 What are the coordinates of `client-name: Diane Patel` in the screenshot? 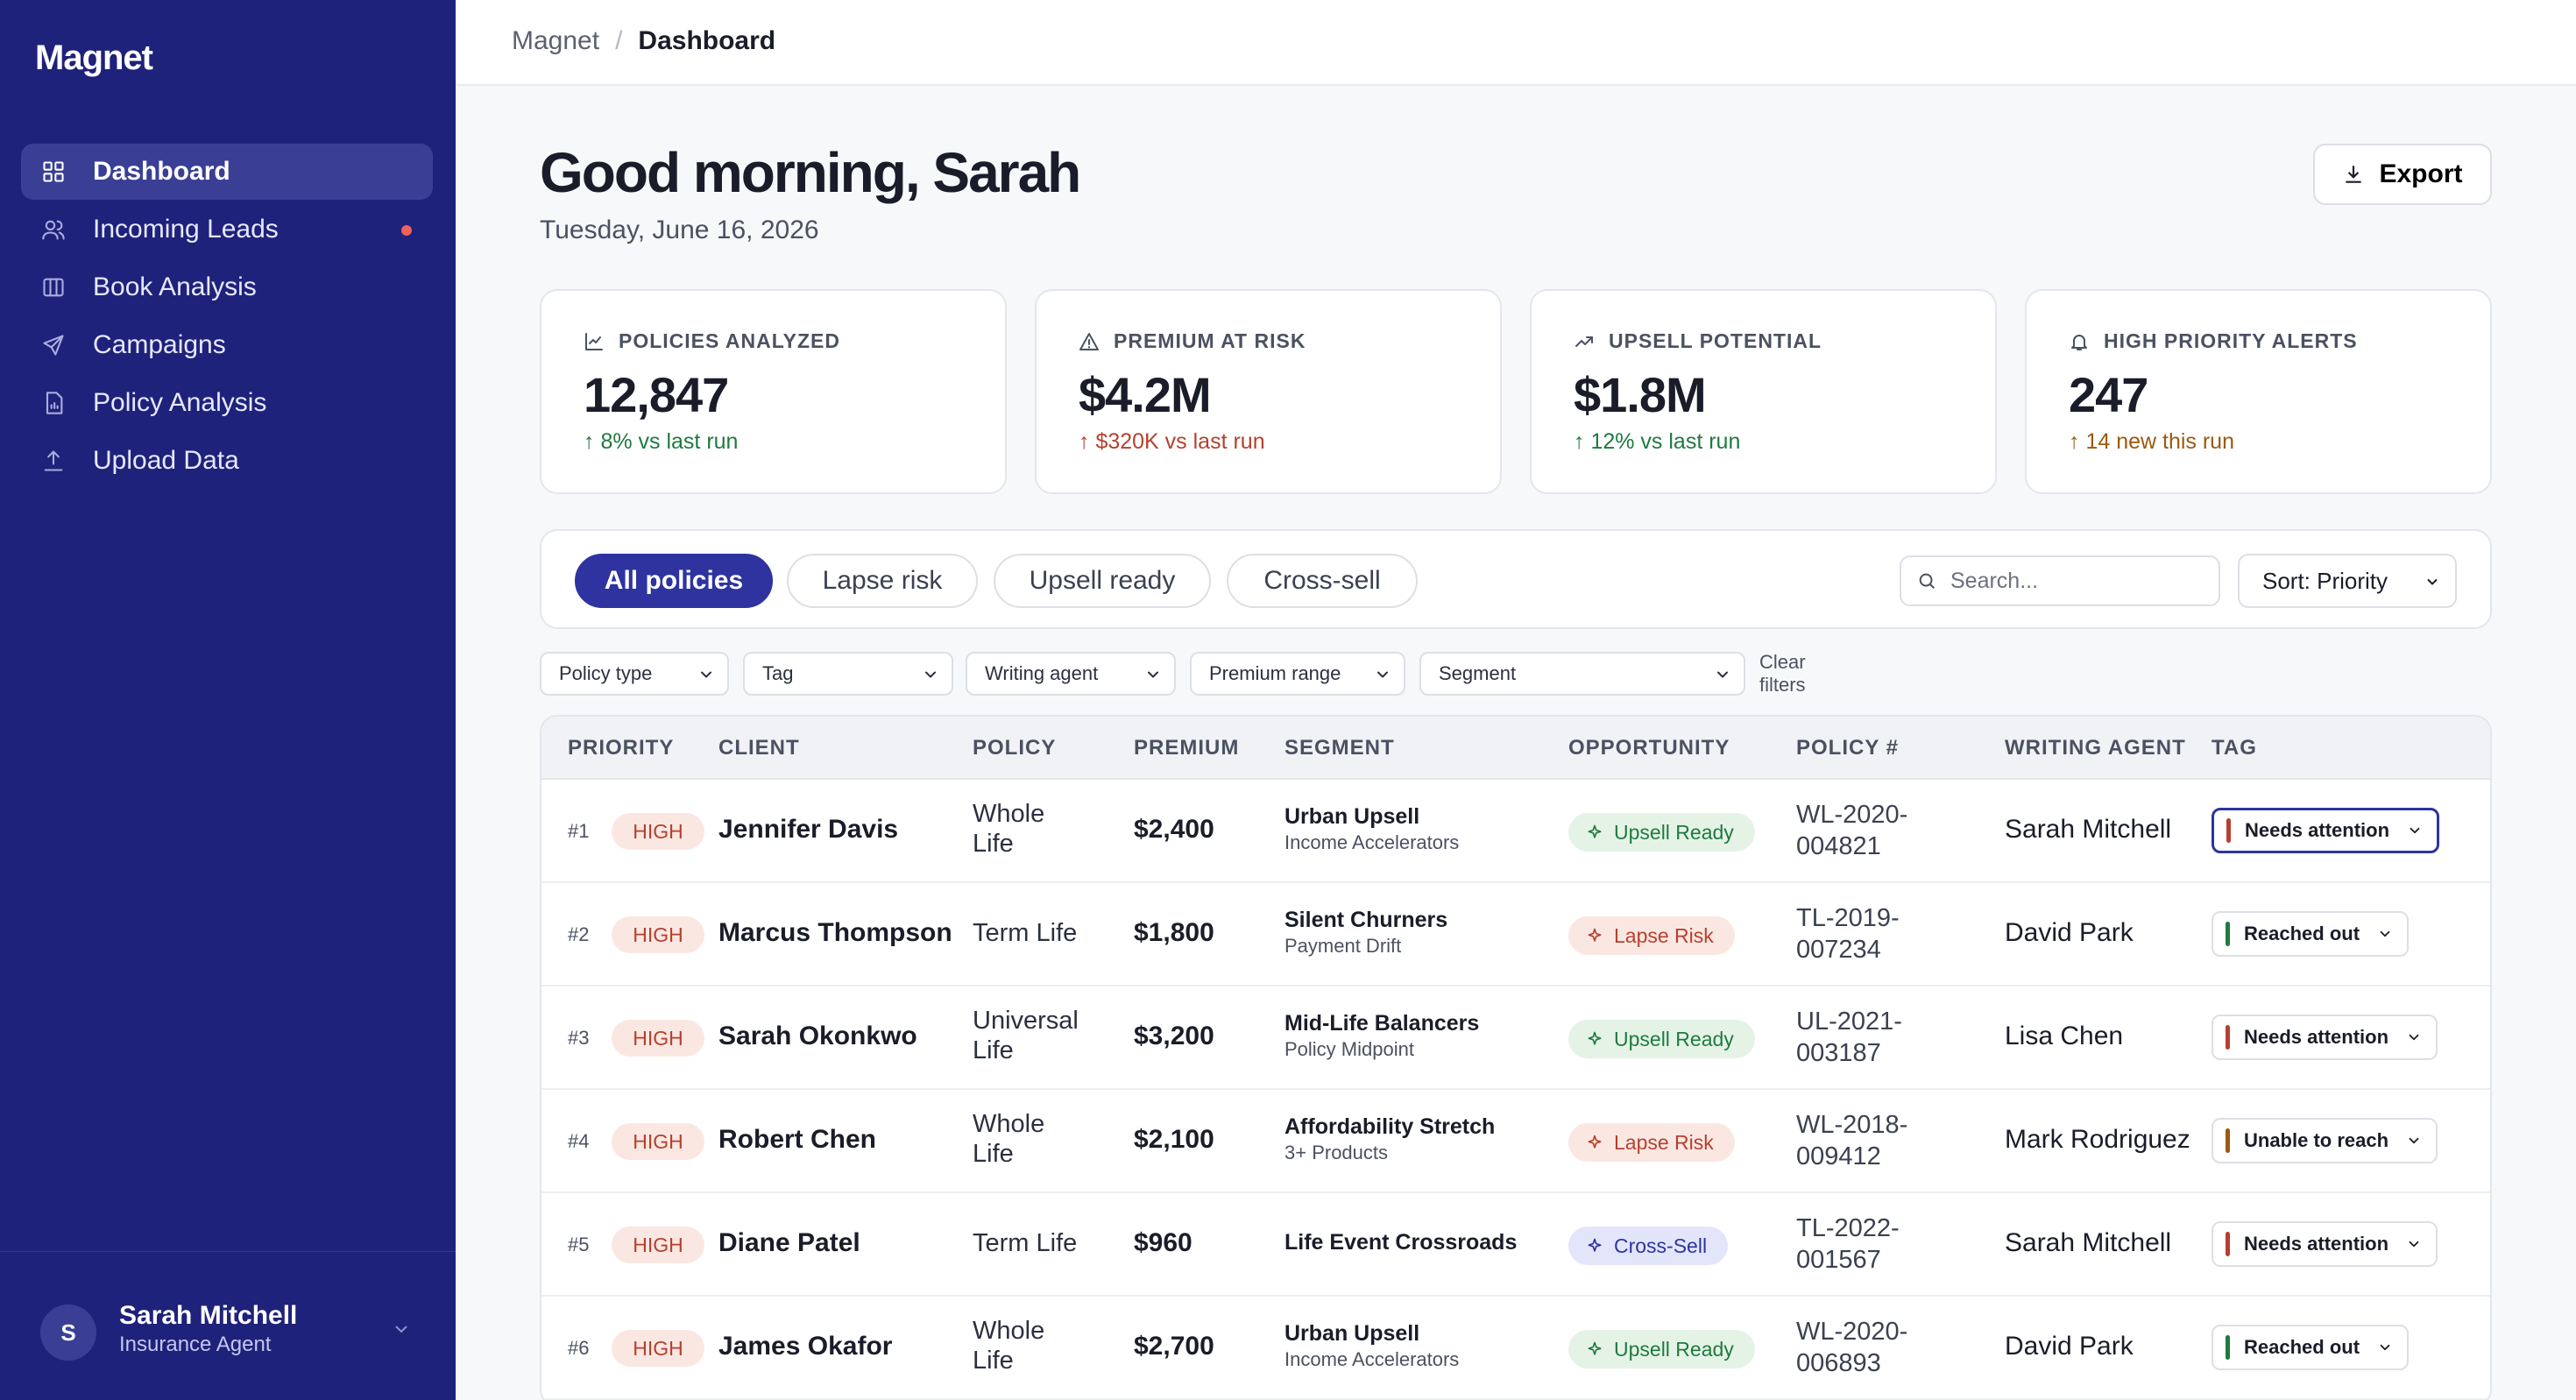 It's located at (789, 1242).